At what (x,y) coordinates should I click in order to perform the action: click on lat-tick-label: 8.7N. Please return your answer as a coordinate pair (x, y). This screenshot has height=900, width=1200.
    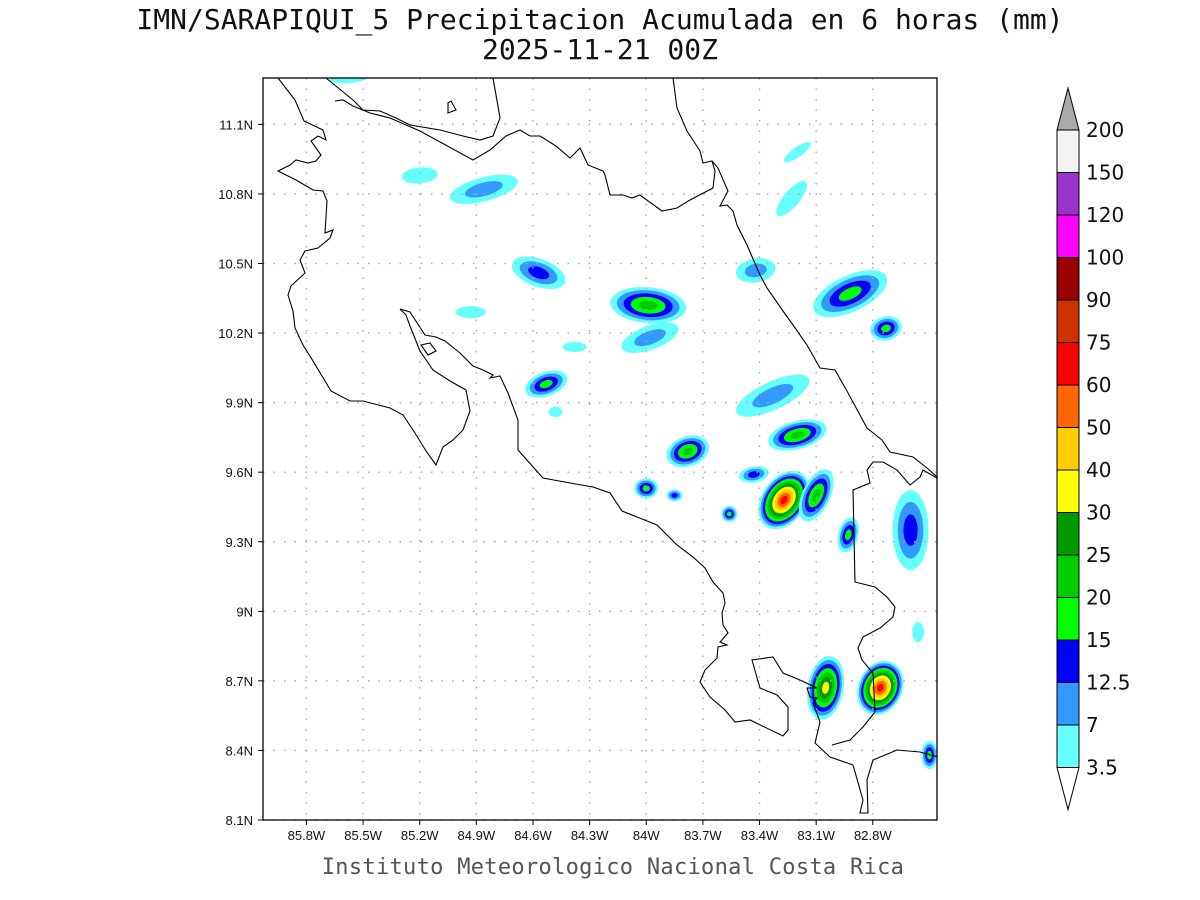
    Looking at the image, I should click on (239, 681).